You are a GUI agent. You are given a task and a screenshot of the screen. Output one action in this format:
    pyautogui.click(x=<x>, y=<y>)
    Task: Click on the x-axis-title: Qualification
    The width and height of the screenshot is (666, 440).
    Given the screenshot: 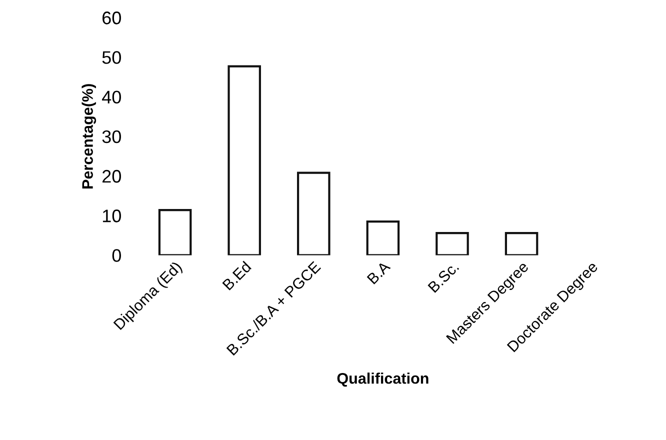 What is the action you would take?
    pyautogui.click(x=382, y=379)
    